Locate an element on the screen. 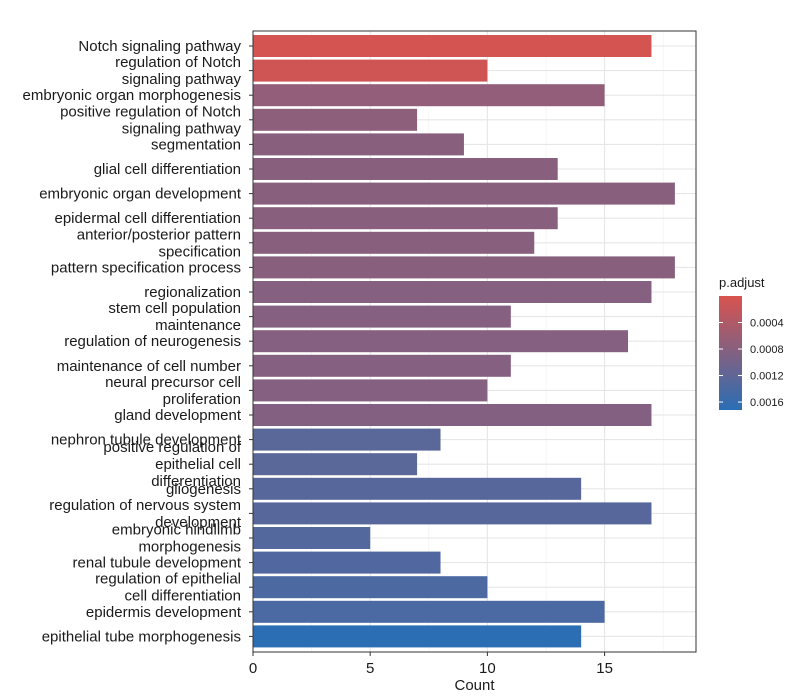 This screenshot has height=700, width=800. x-axis: 0 5 10 15 is located at coordinates (431, 664).